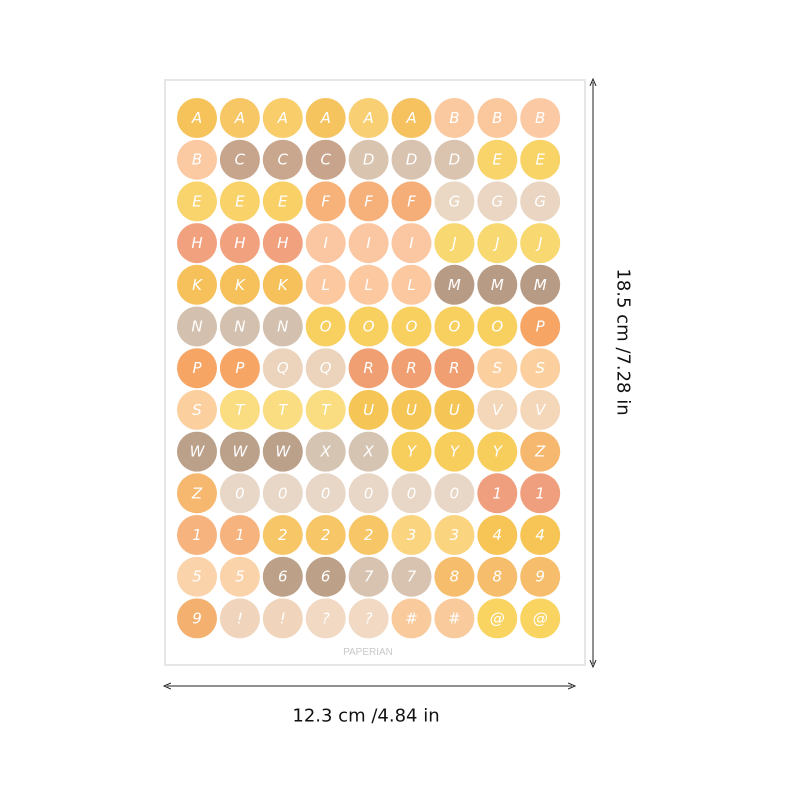  I want to click on sticker-label: V, so click(541, 410).